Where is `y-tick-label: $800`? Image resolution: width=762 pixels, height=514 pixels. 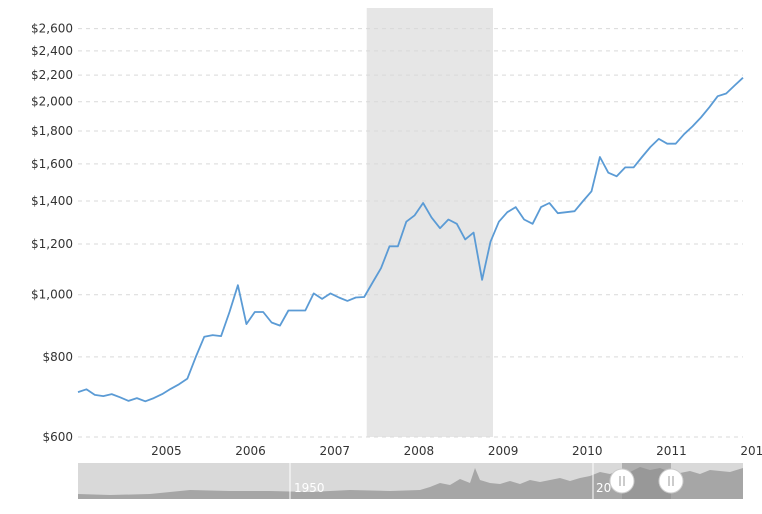
y-tick-label: $800 is located at coordinates (57, 357).